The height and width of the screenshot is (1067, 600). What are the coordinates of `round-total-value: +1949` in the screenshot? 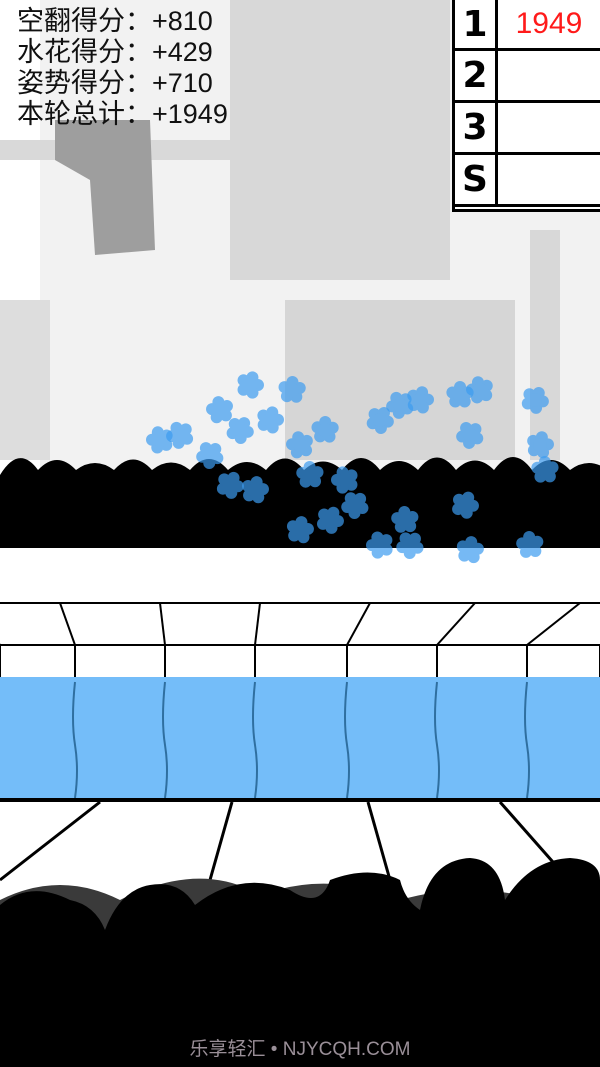 It's located at (190, 114).